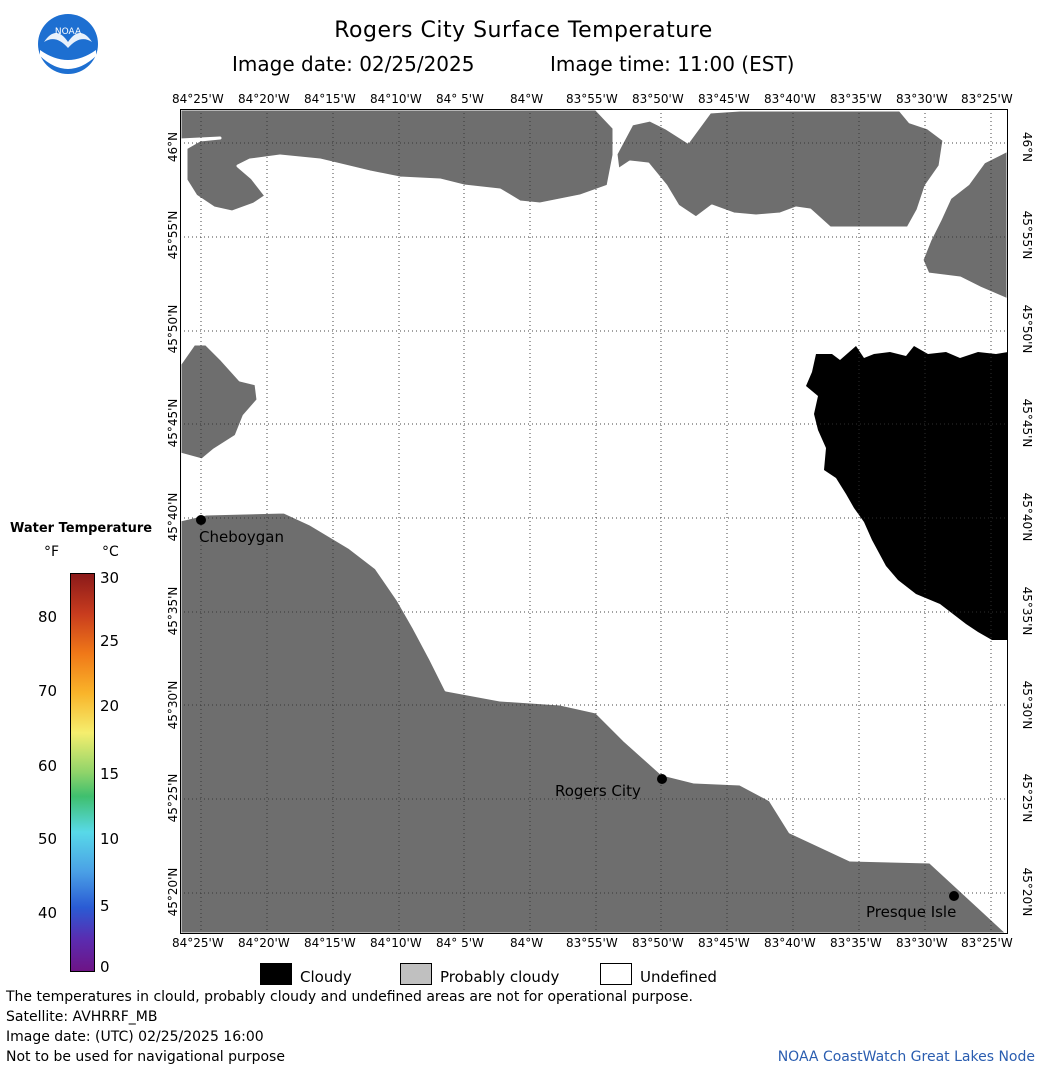  What do you see at coordinates (110, 578) in the screenshot?
I see `c-tick: 30` at bounding box center [110, 578].